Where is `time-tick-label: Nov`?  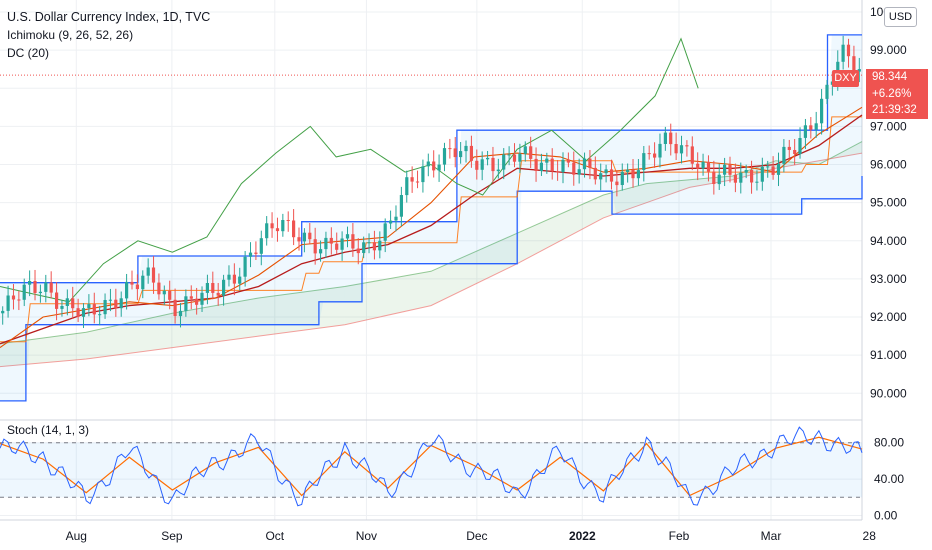
time-tick-label: Nov is located at coordinates (366, 536).